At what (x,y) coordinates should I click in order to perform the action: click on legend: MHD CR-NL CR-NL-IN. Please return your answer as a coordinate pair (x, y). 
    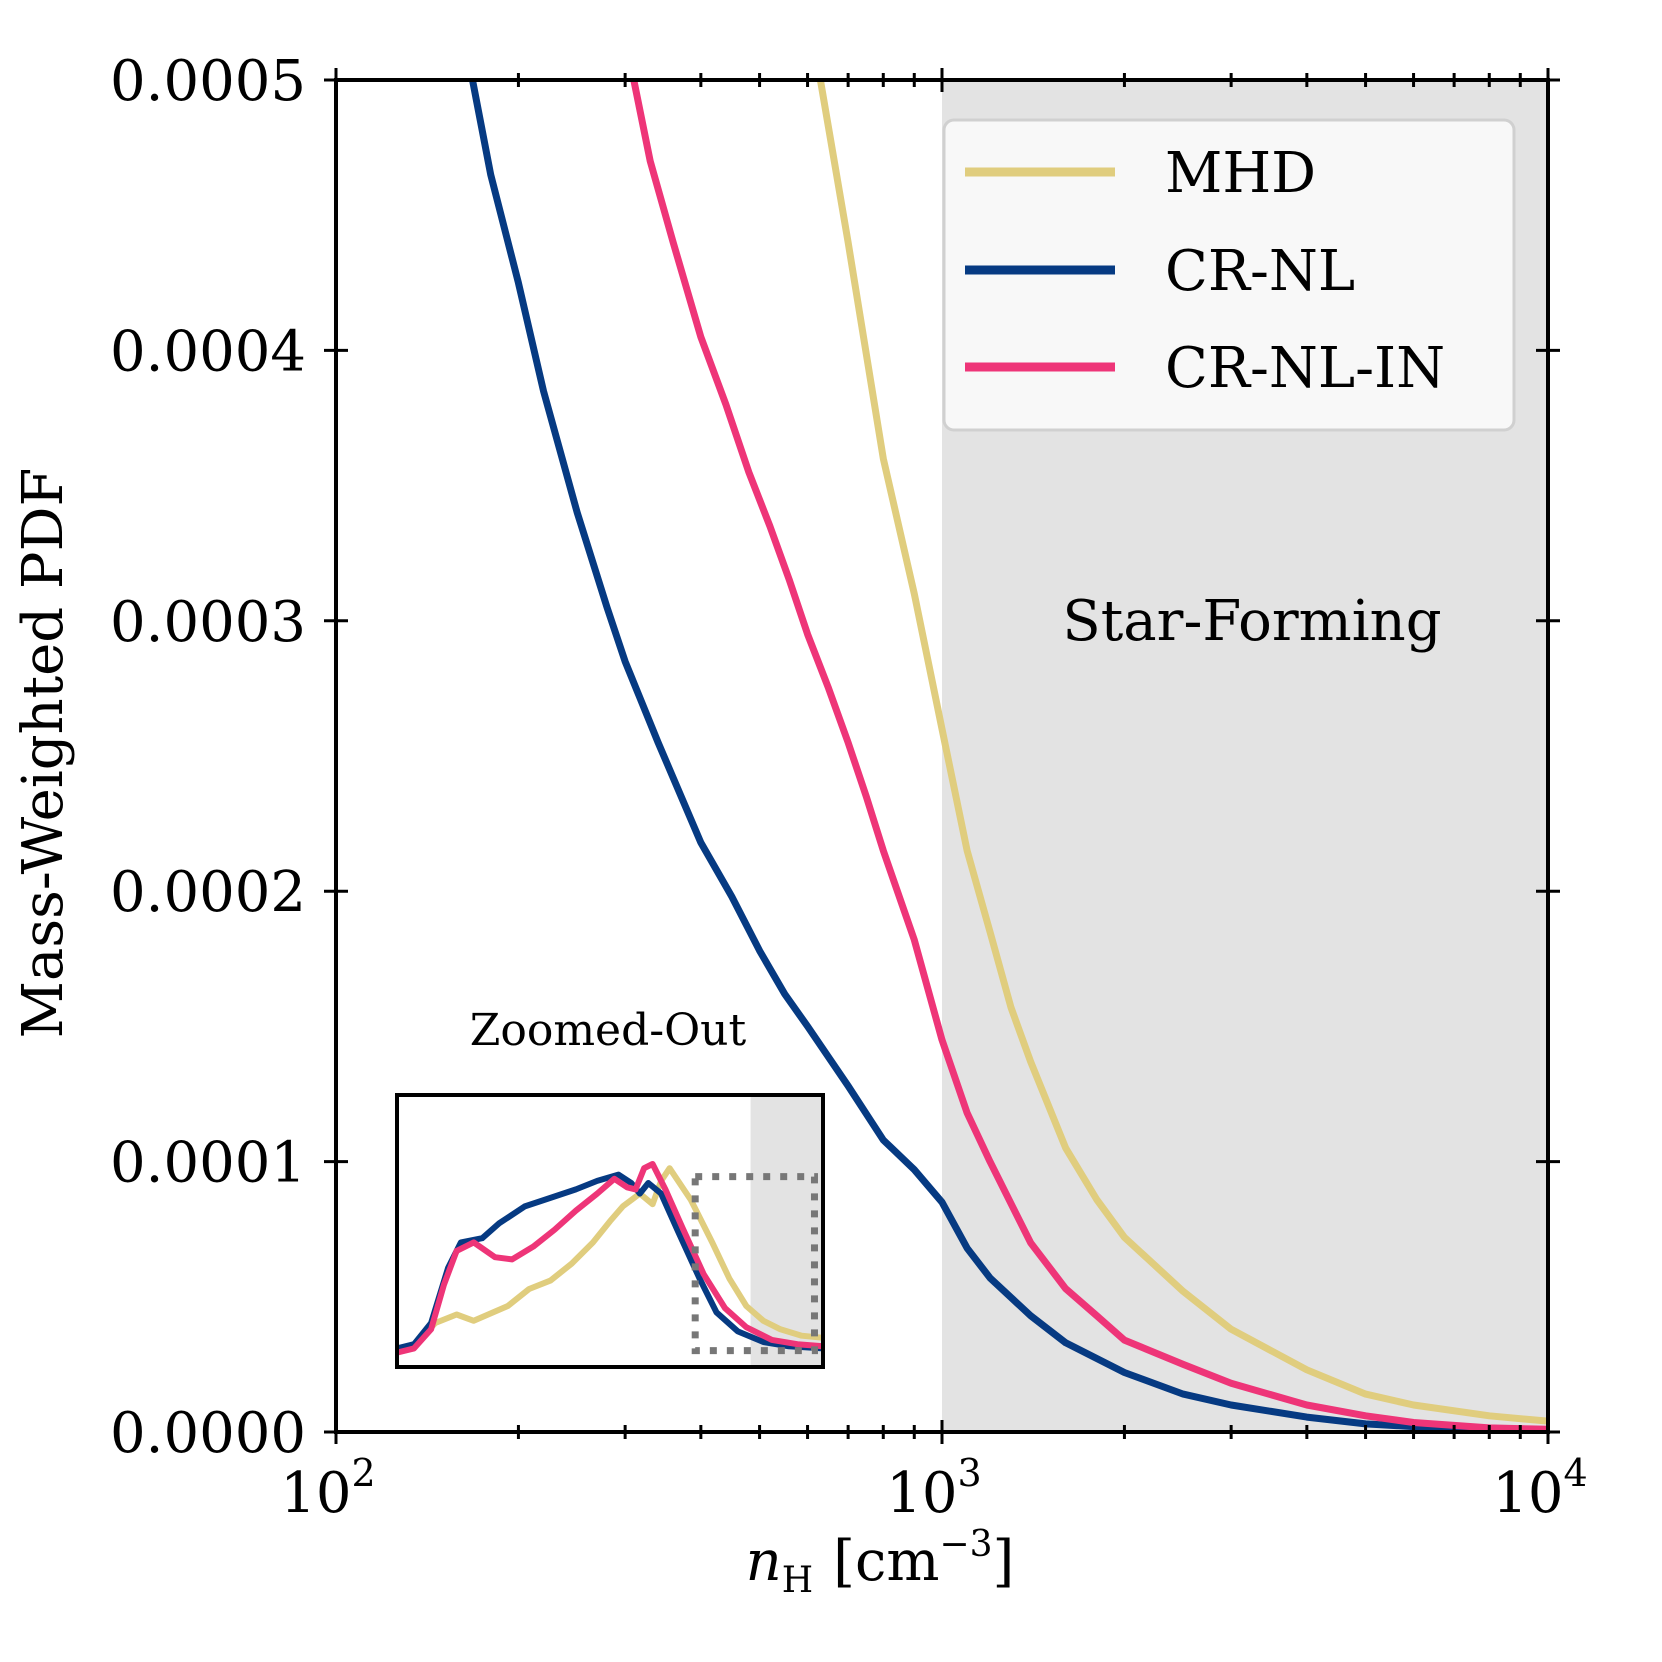
    Looking at the image, I should click on (1229, 275).